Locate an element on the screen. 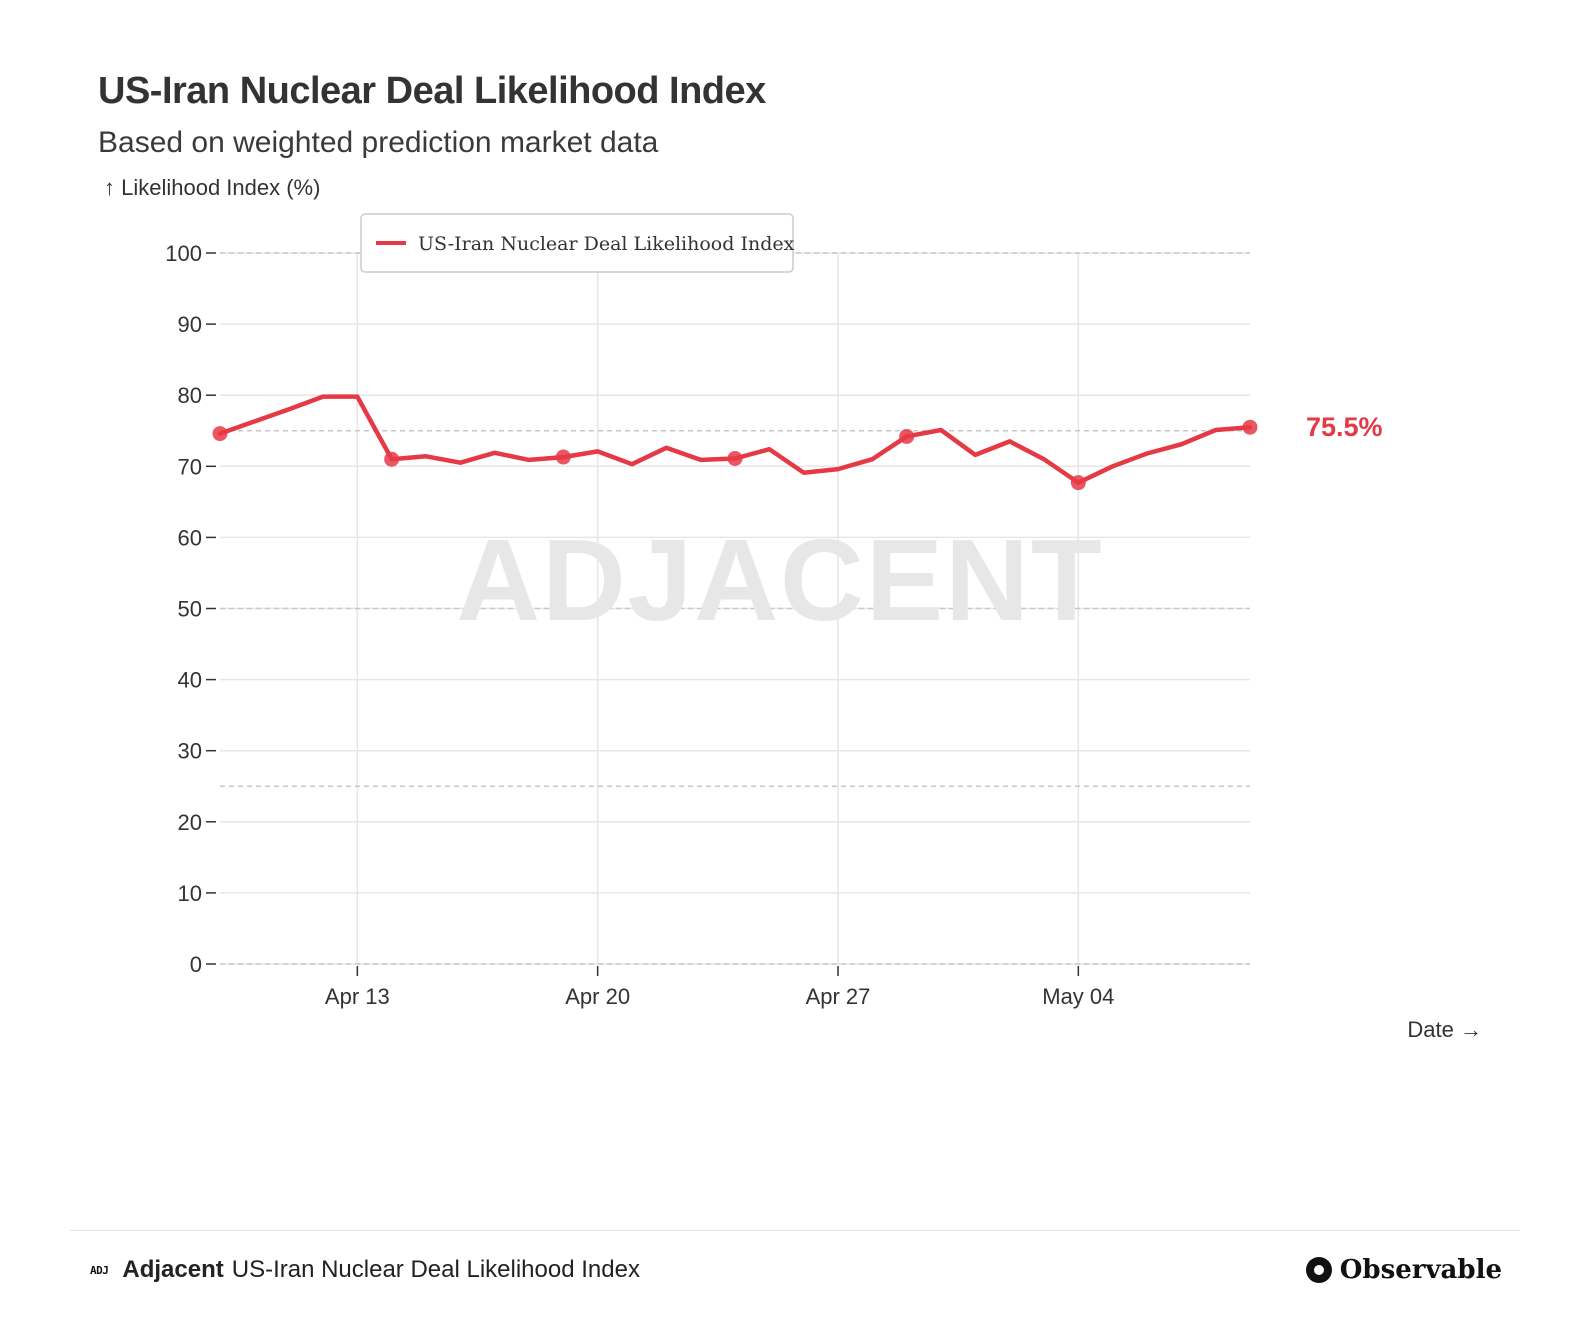 The width and height of the screenshot is (1592, 1318). y-tick-label: 100 is located at coordinates (183, 253).